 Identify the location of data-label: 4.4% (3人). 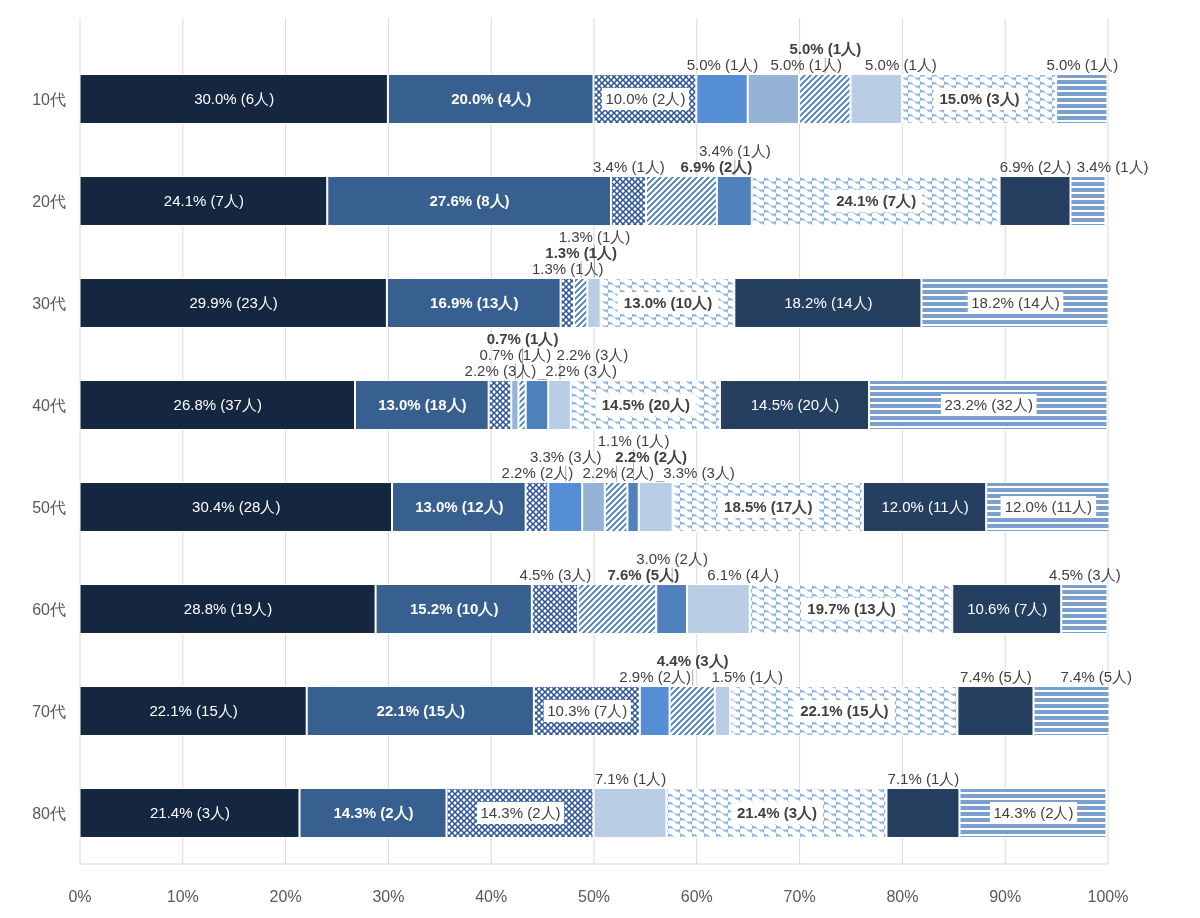
(692, 660).